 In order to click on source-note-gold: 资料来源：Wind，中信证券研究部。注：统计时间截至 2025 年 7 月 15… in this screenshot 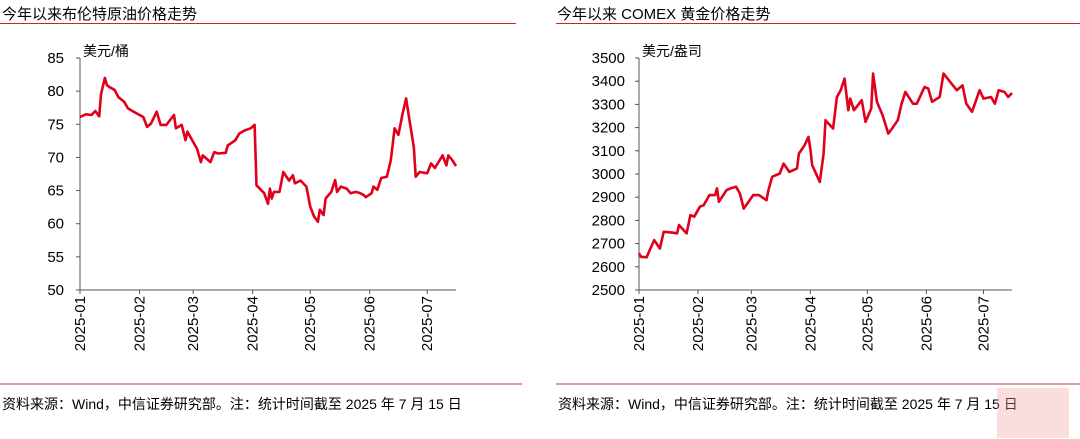, I will do `click(788, 404)`.